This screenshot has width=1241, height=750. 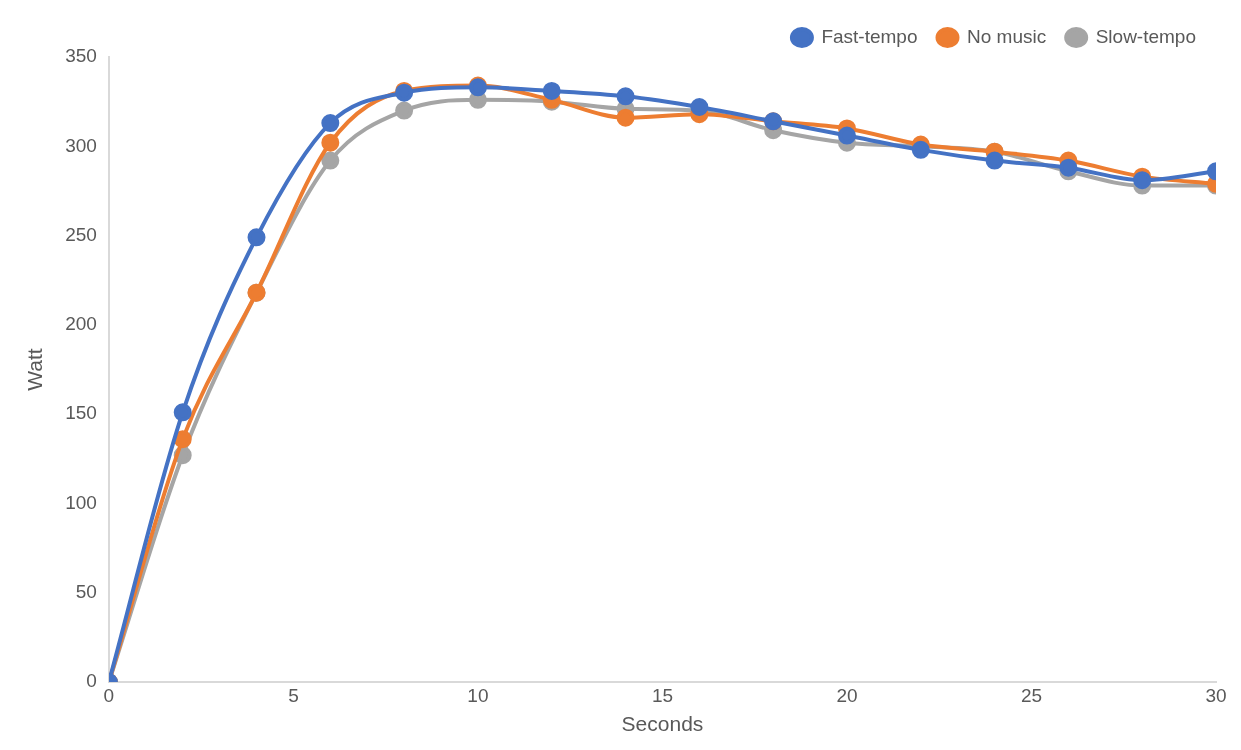 What do you see at coordinates (109, 695) in the screenshot?
I see `x-tick-label: 0` at bounding box center [109, 695].